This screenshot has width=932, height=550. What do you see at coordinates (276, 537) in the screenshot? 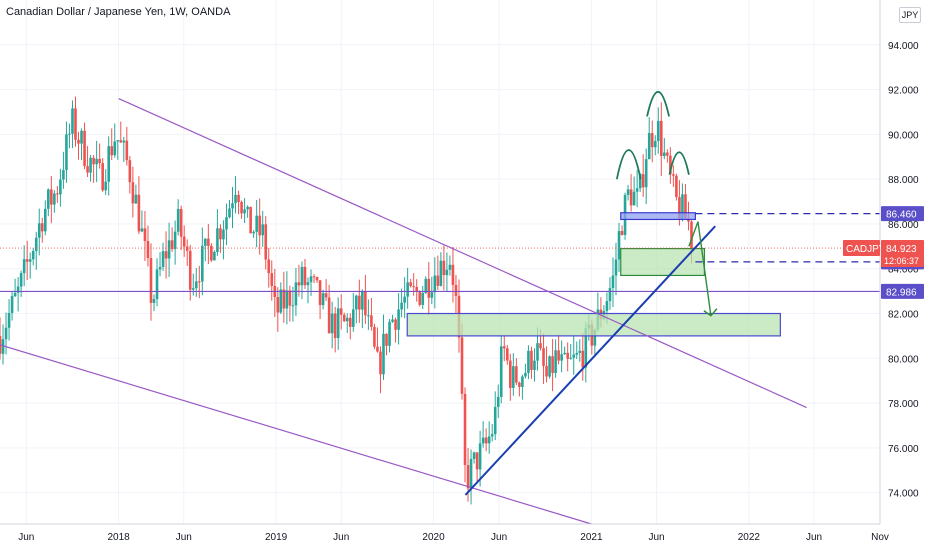
I see `x-tick-label: 2019` at bounding box center [276, 537].